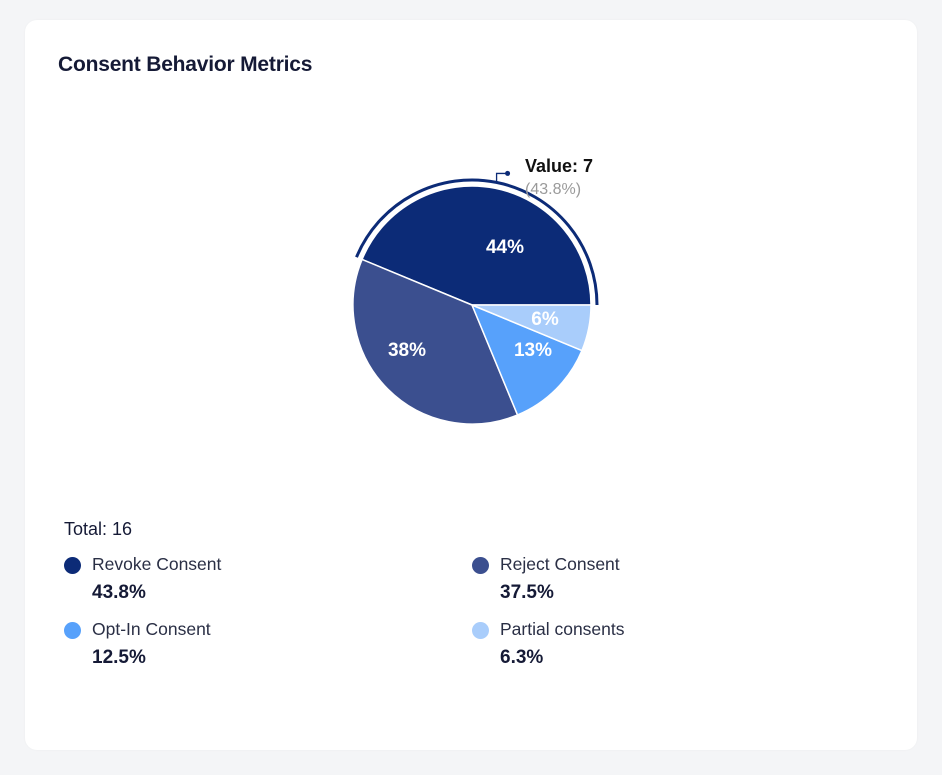 The width and height of the screenshot is (942, 775). I want to click on slice-percent-label: 13%, so click(533, 350).